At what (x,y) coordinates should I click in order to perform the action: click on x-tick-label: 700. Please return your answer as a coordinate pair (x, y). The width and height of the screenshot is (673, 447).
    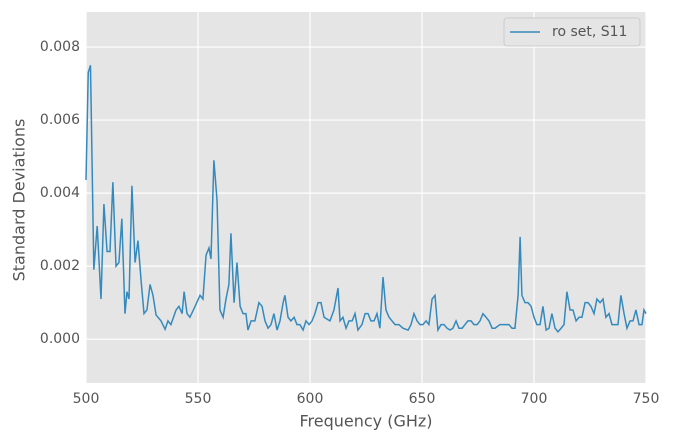
    Looking at the image, I should click on (534, 399).